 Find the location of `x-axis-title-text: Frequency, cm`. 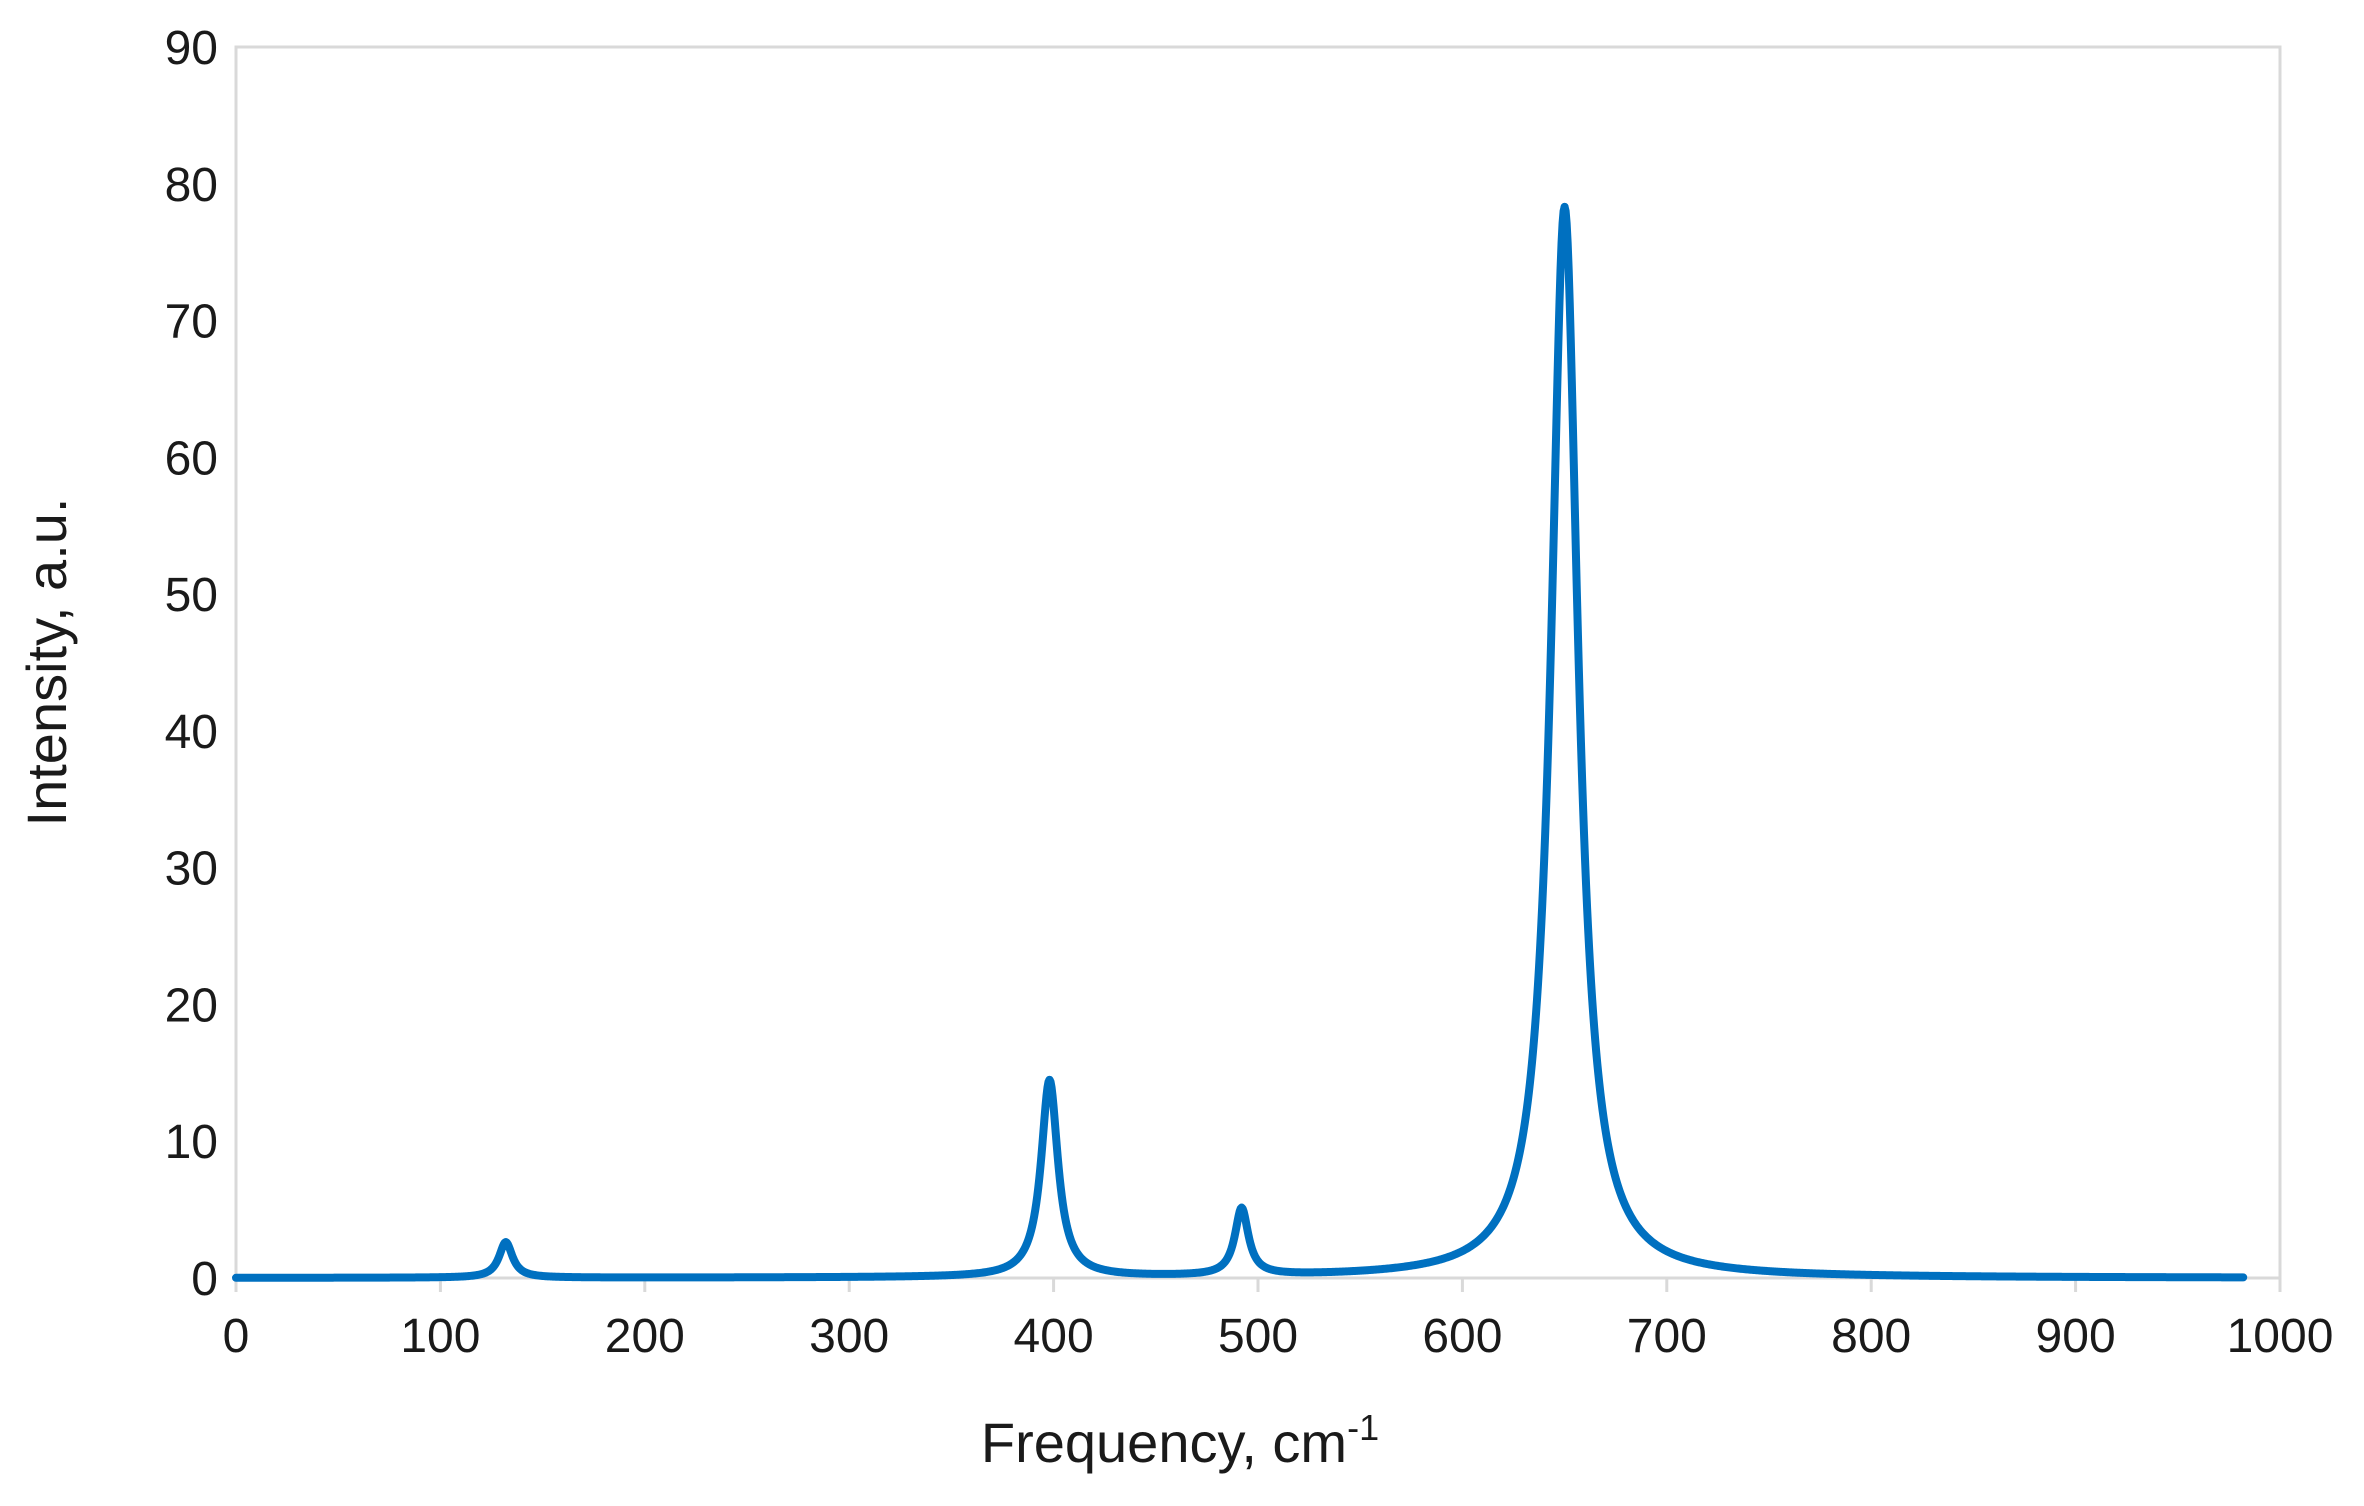

x-axis-title-text: Frequency, cm is located at coordinates (1164, 1442).